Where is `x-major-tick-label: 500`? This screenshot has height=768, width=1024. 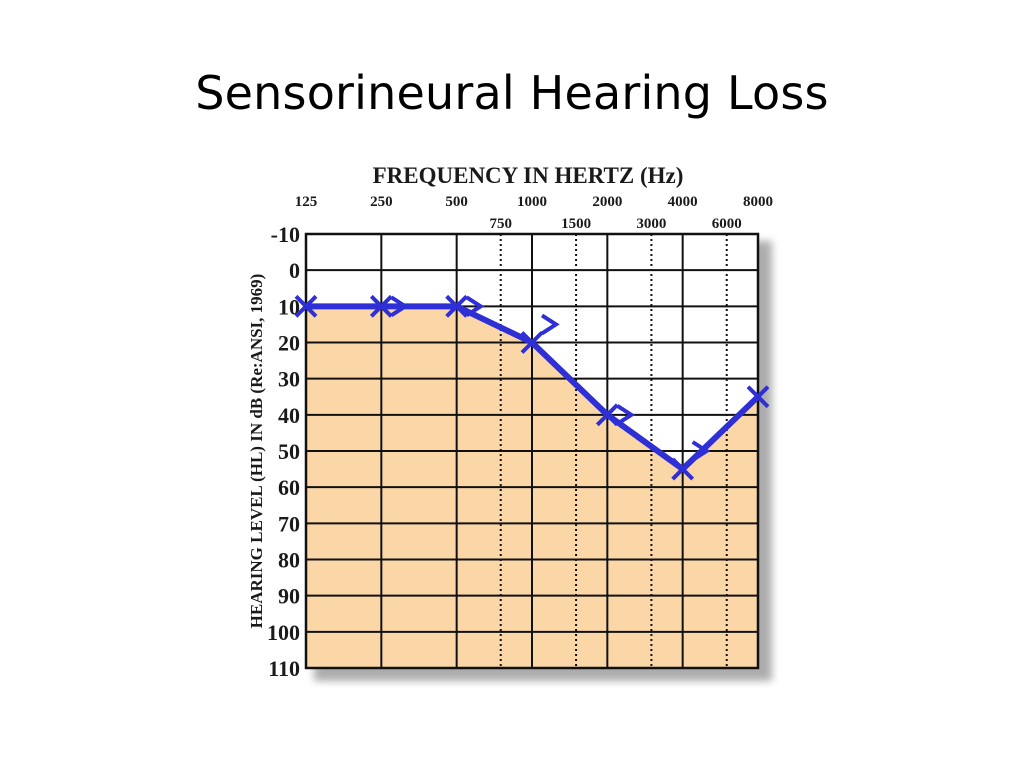
x-major-tick-label: 500 is located at coordinates (456, 202).